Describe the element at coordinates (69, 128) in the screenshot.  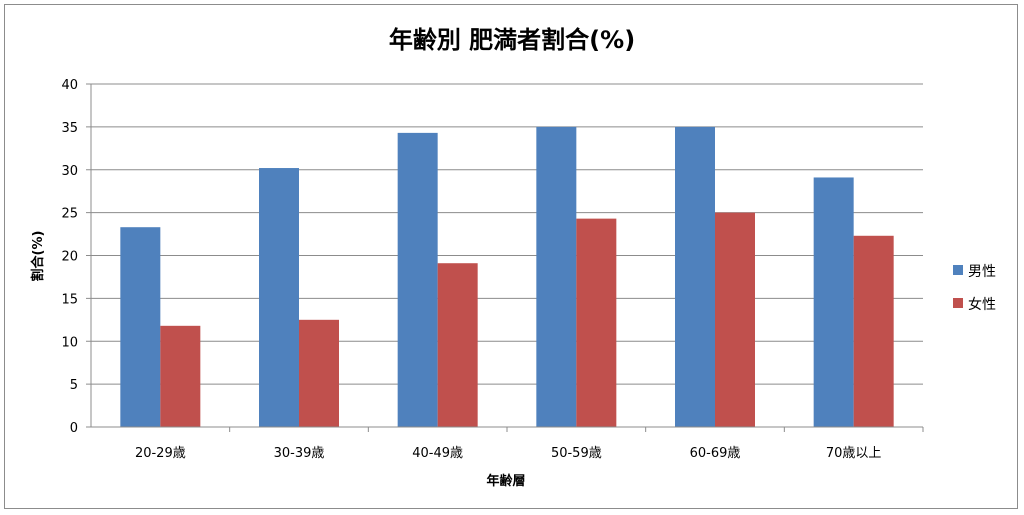
I see `y-tick-label: 35` at that location.